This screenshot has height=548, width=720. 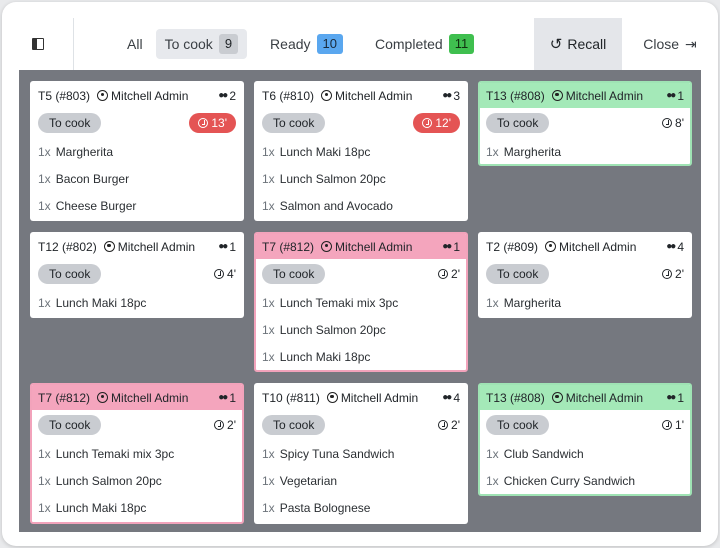 I want to click on order-line-item: 1x Cheese Burger, so click(x=137, y=205).